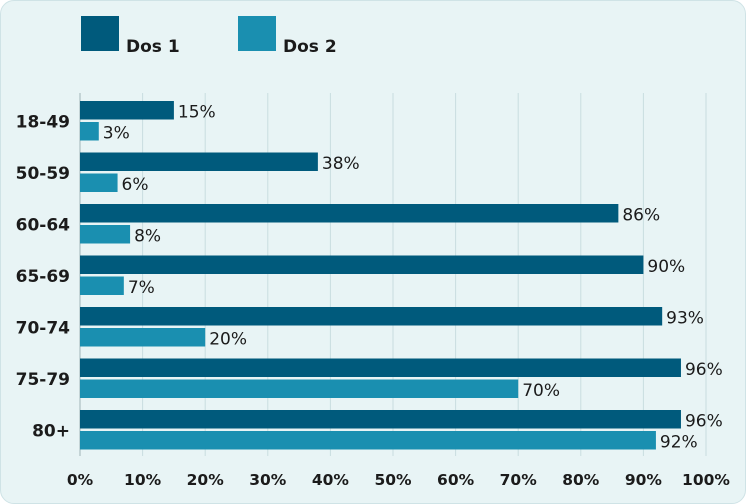  I want to click on category-label: 80+, so click(51, 432).